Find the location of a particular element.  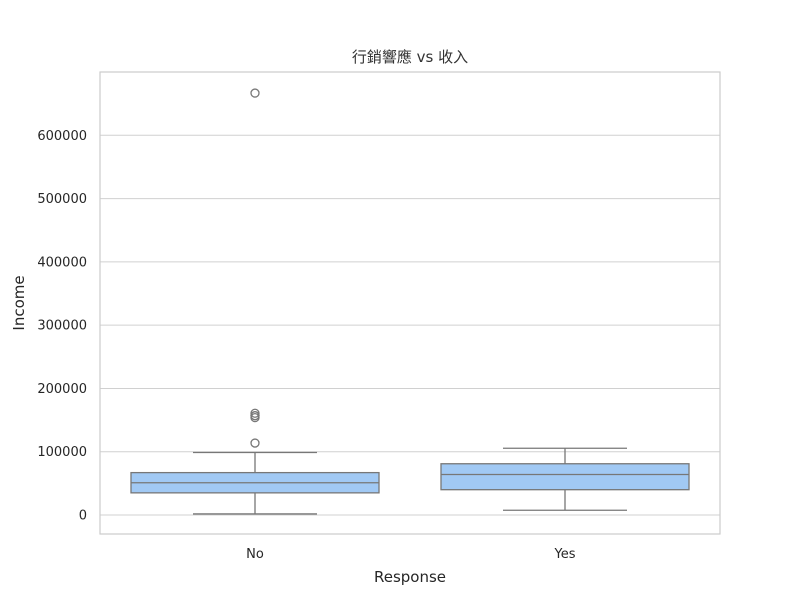

iqr-box is located at coordinates (565, 477).